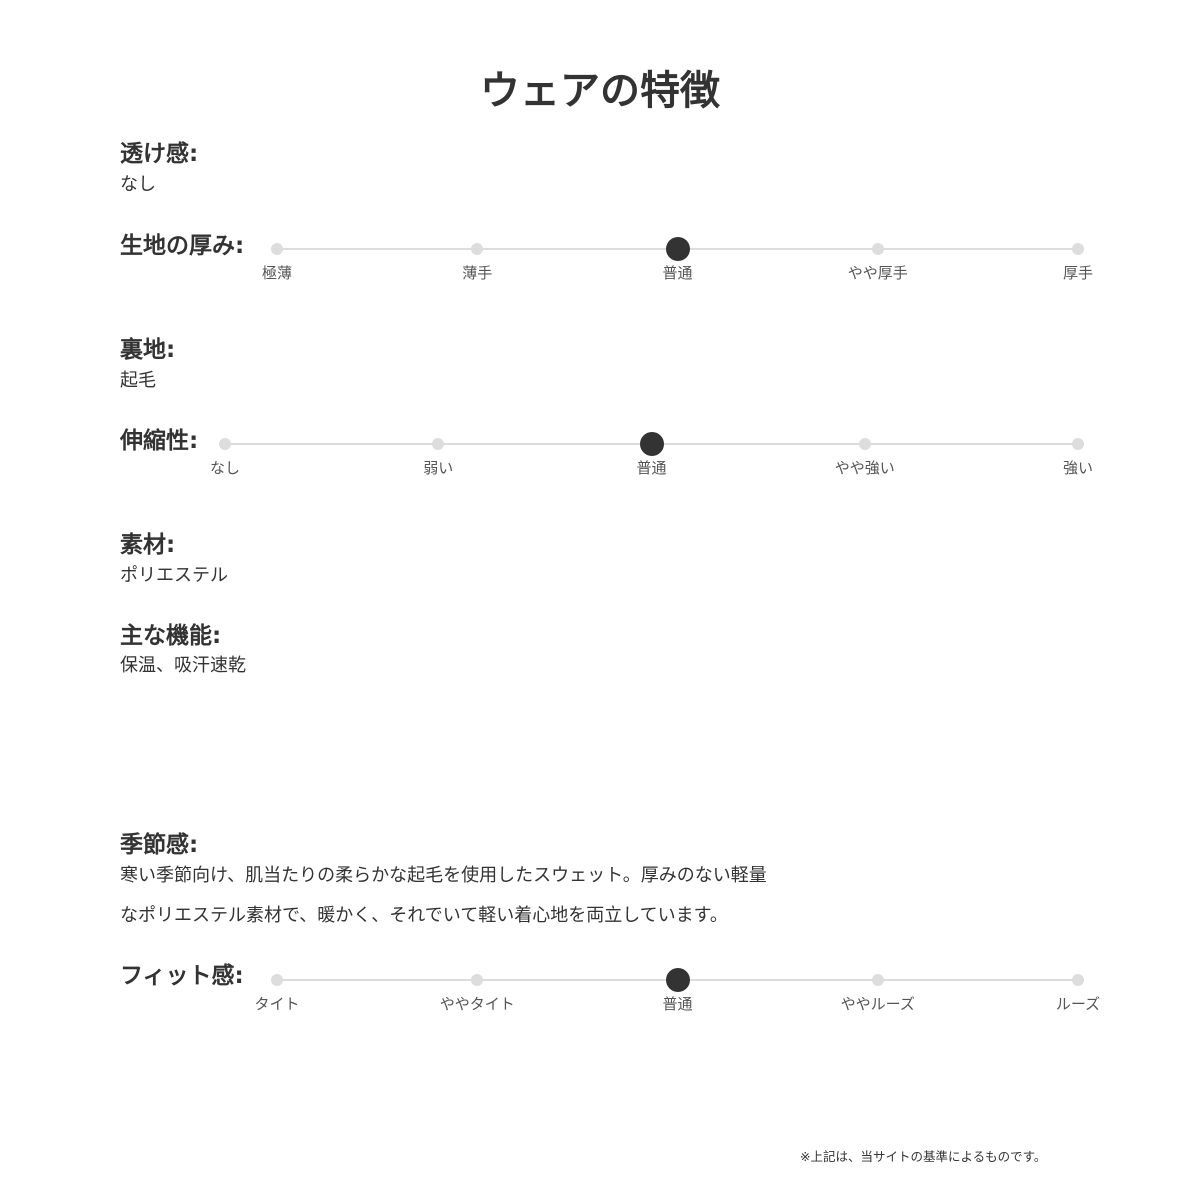 The height and width of the screenshot is (1200, 1200). What do you see at coordinates (1078, 468) in the screenshot?
I see `scale-option-label: 強い` at bounding box center [1078, 468].